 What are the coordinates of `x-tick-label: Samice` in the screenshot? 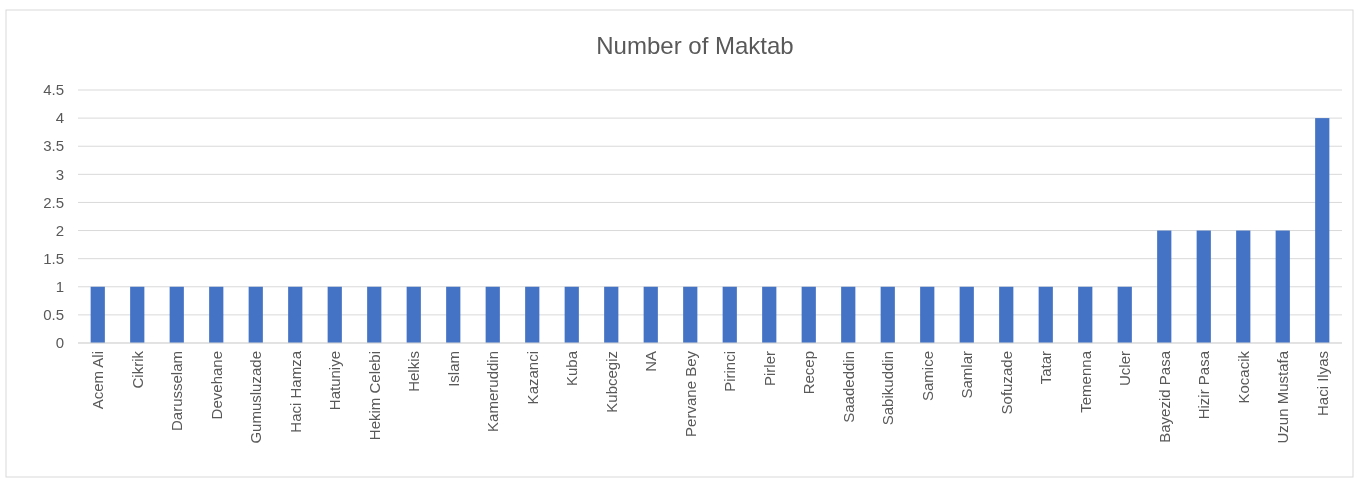 It's located at (927, 376).